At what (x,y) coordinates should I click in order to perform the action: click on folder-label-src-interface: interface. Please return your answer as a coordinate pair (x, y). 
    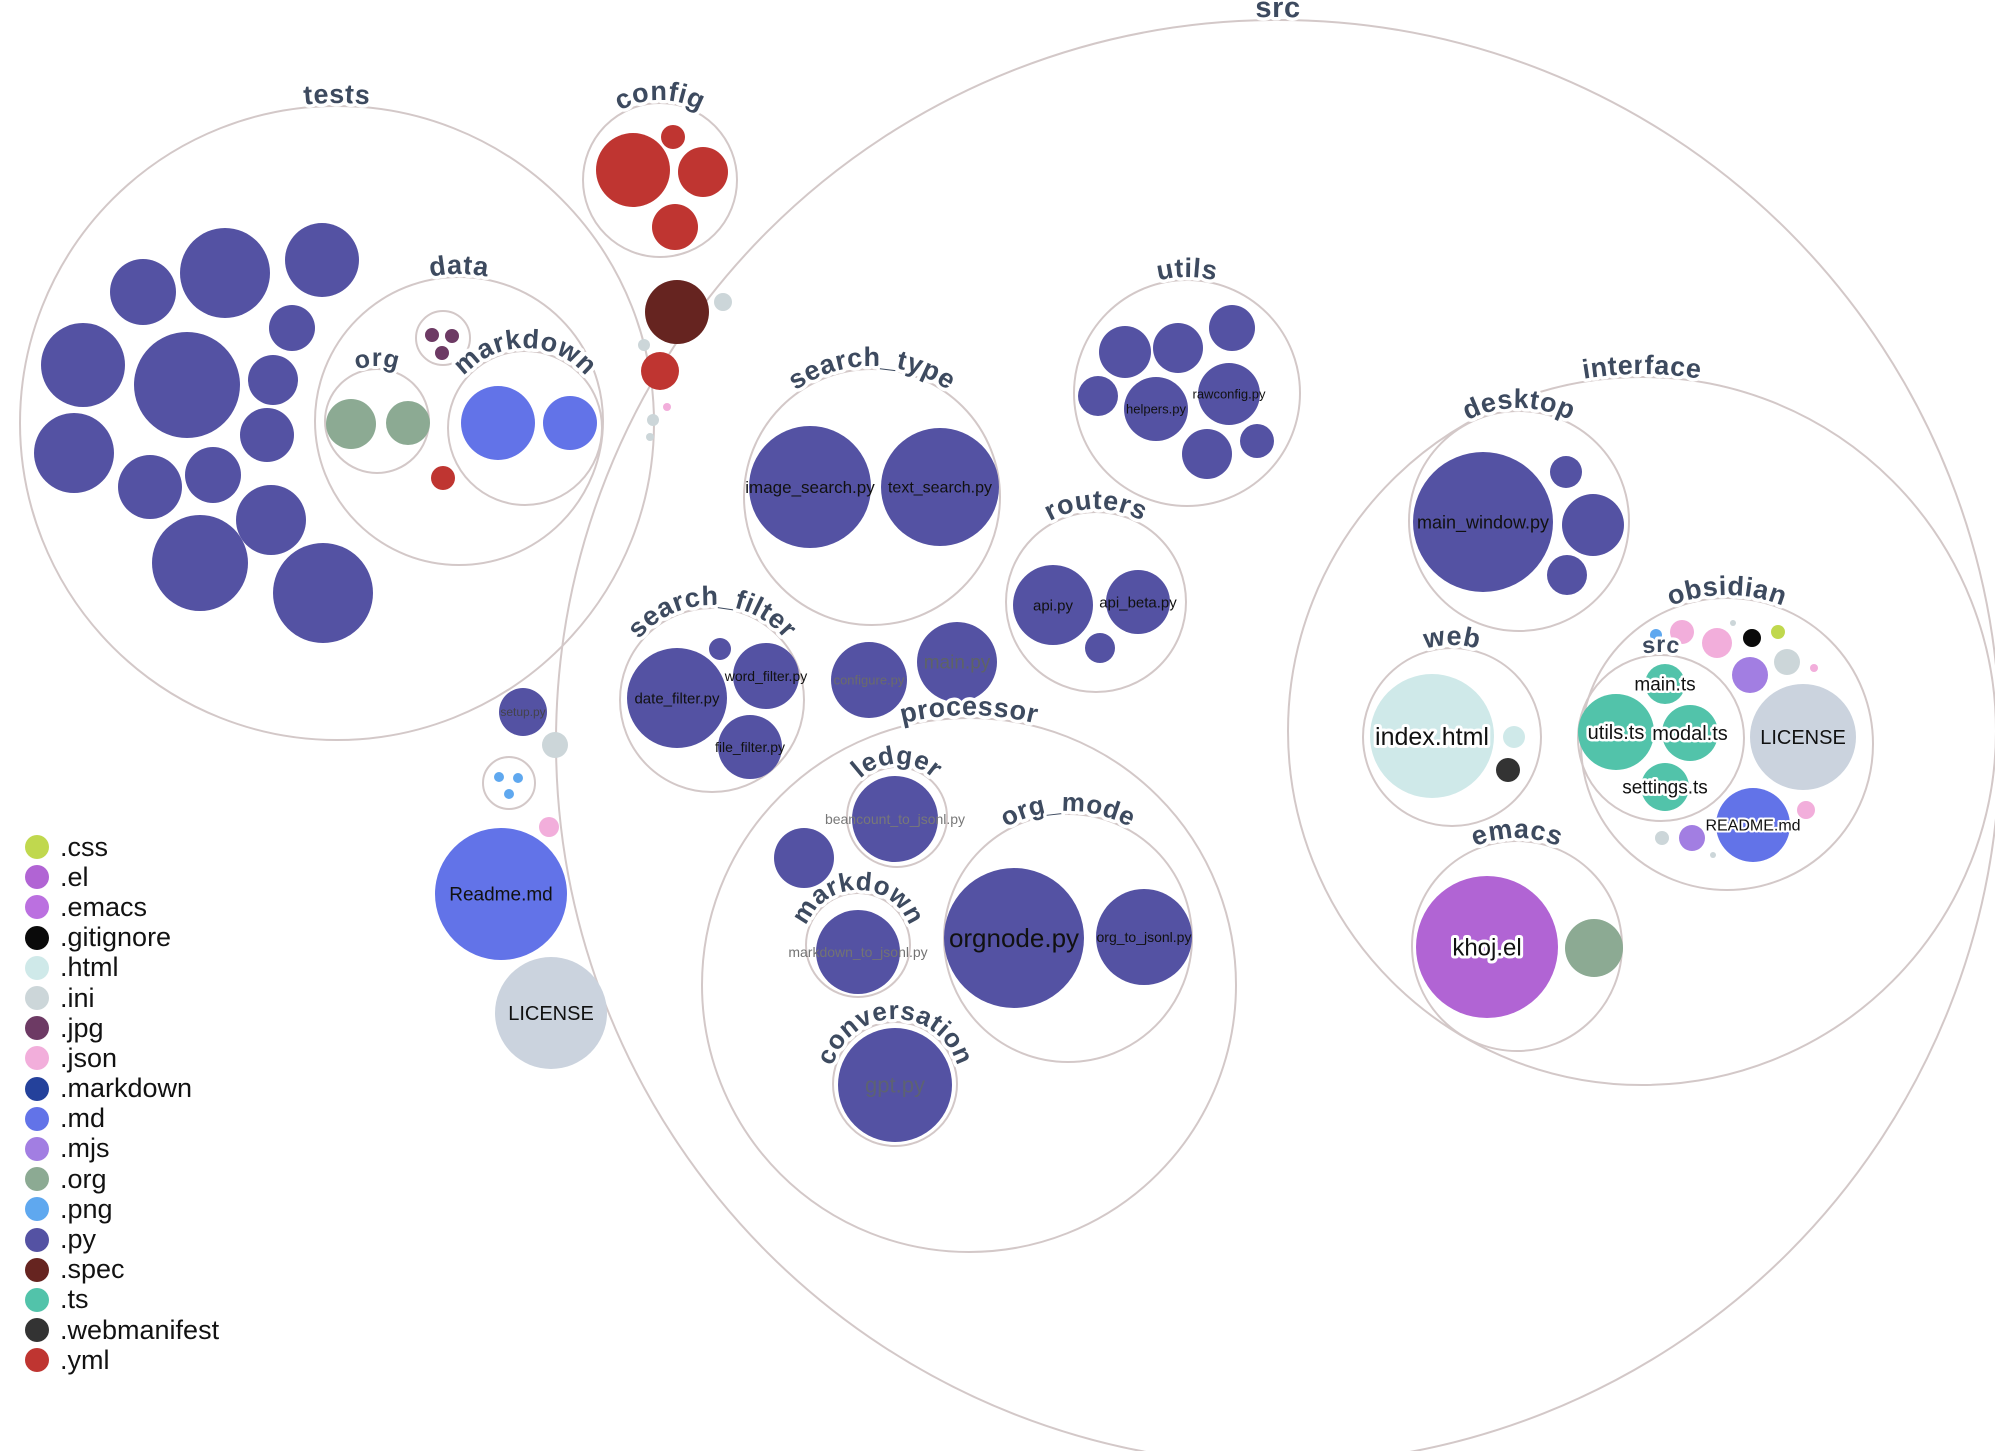
    Looking at the image, I should click on (1641, 367).